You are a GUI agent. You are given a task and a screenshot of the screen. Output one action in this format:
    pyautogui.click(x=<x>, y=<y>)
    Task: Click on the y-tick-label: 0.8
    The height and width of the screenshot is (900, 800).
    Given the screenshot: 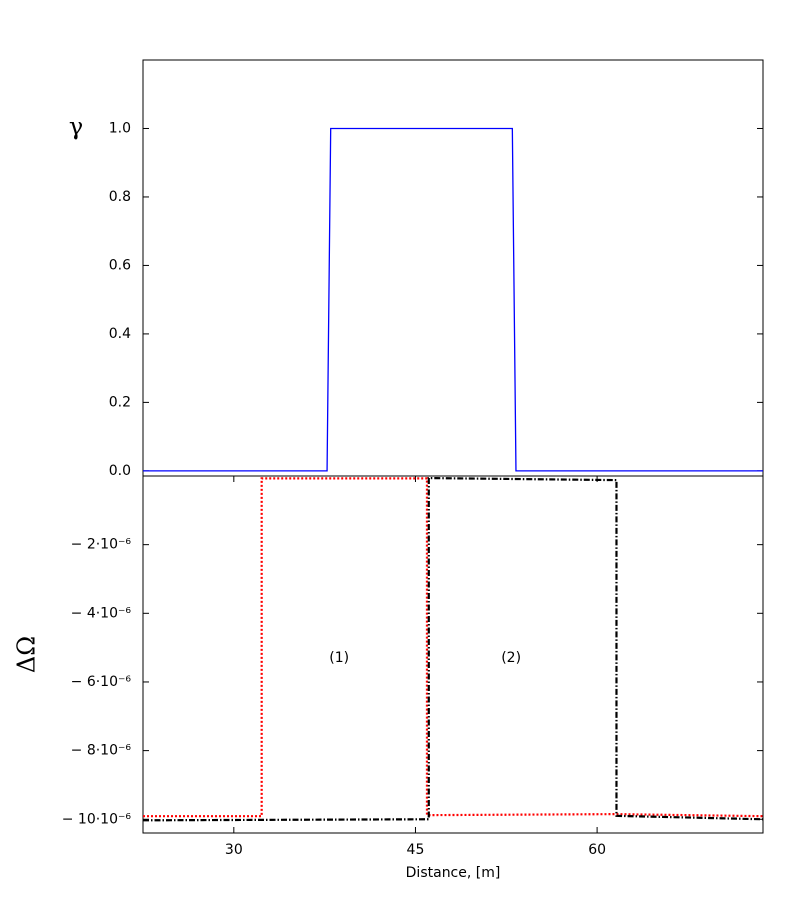 What is the action you would take?
    pyautogui.click(x=120, y=197)
    